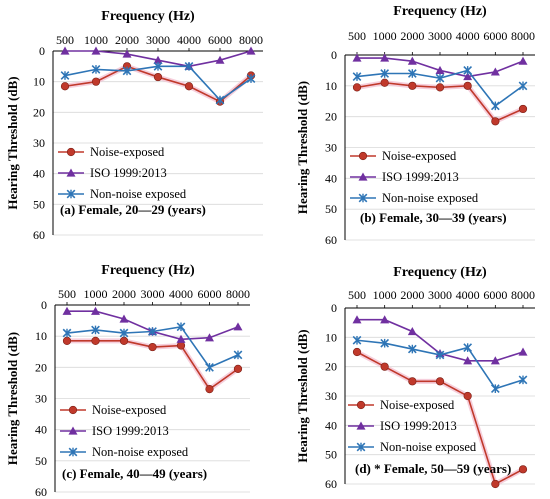 This screenshot has width=550, height=499. Describe the element at coordinates (433, 217) in the screenshot. I see `panel-caption: (b) Female, 30—39 (years)` at that location.